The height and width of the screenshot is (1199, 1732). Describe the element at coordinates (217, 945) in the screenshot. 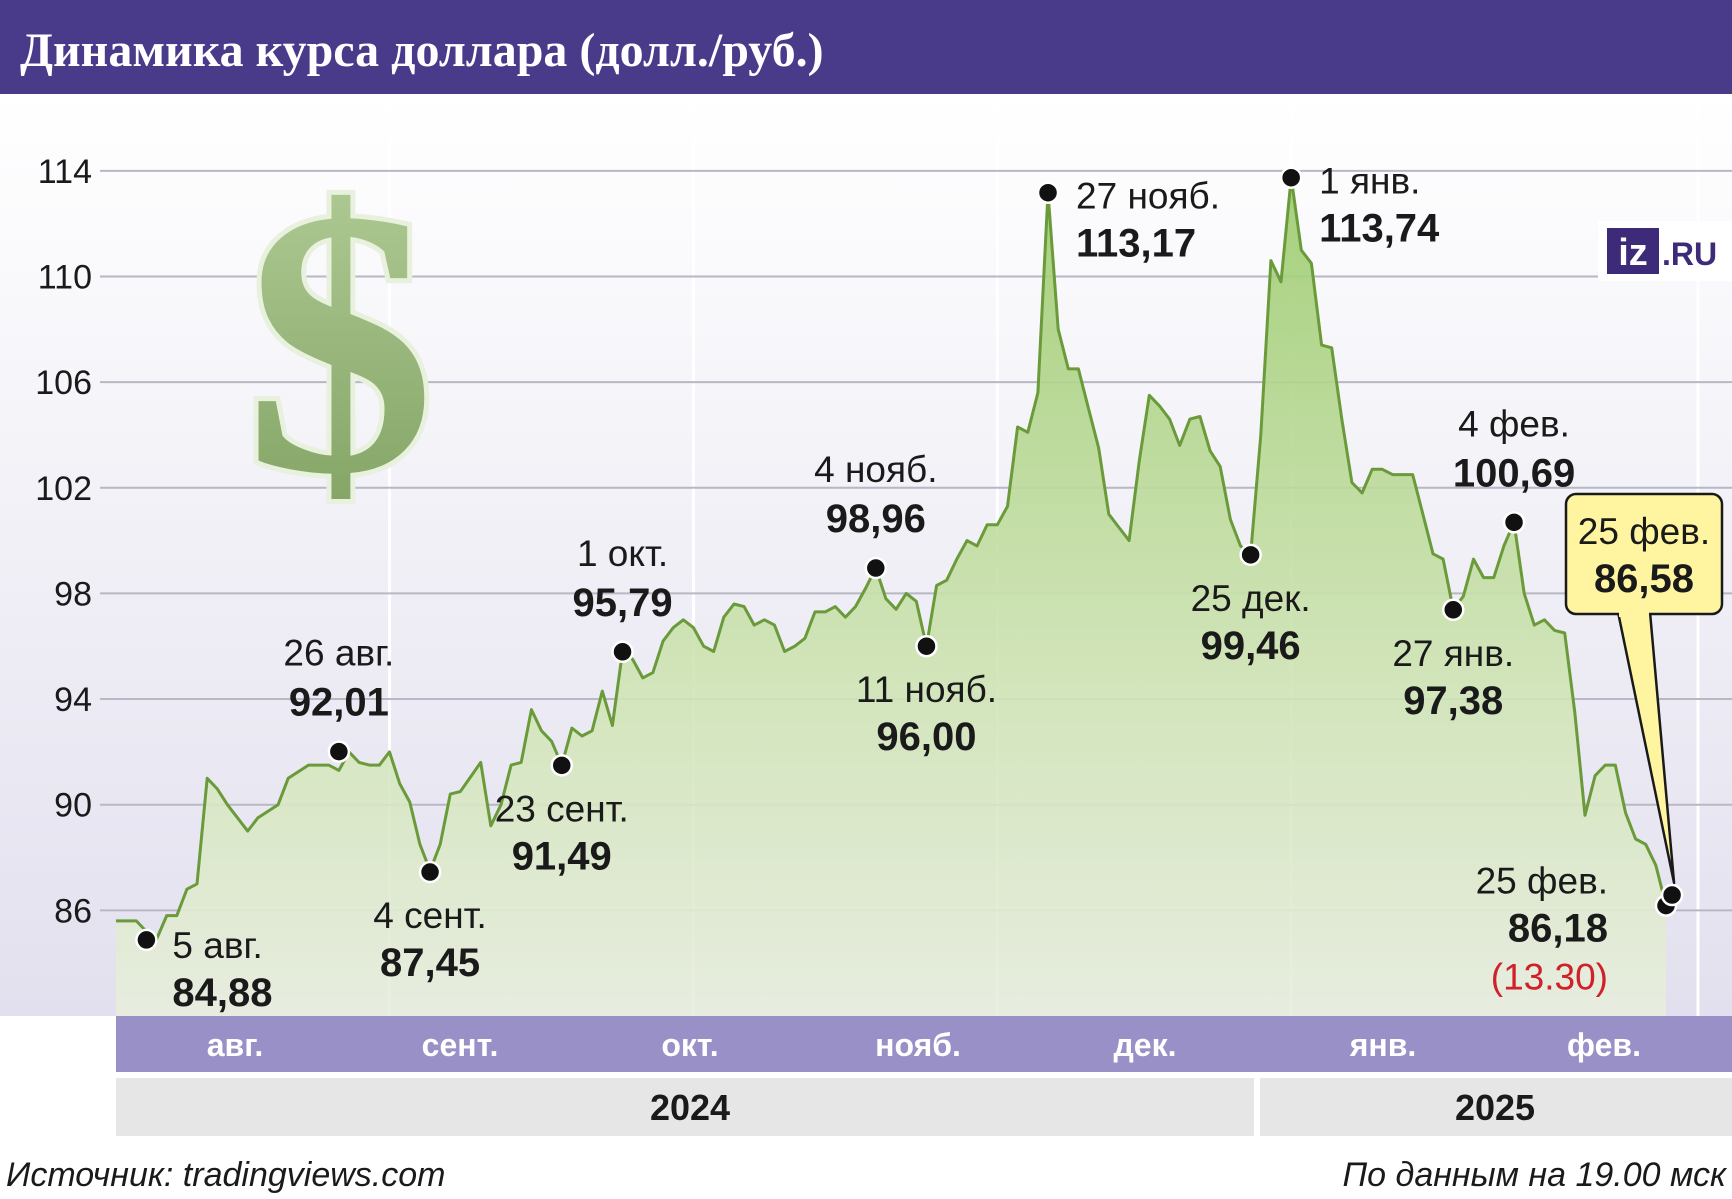

I see `annotation-date: 5 авг.` at that location.